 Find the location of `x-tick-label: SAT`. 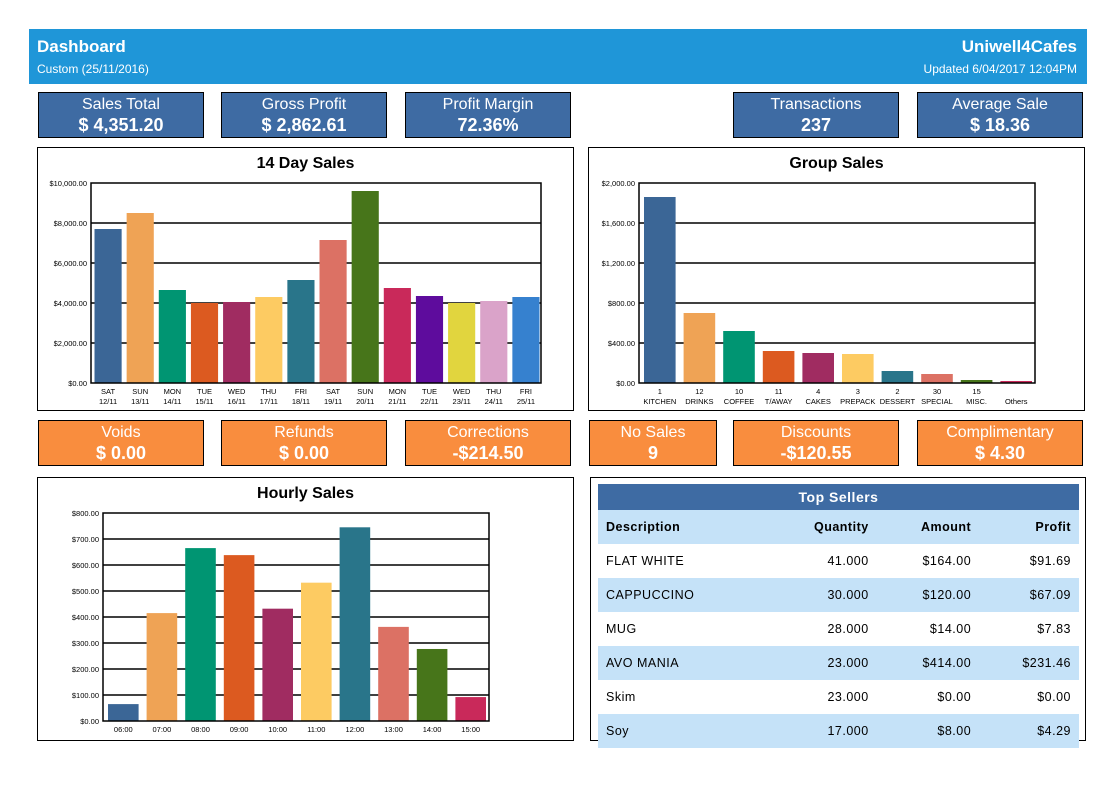

x-tick-label: SAT is located at coordinates (108, 391).